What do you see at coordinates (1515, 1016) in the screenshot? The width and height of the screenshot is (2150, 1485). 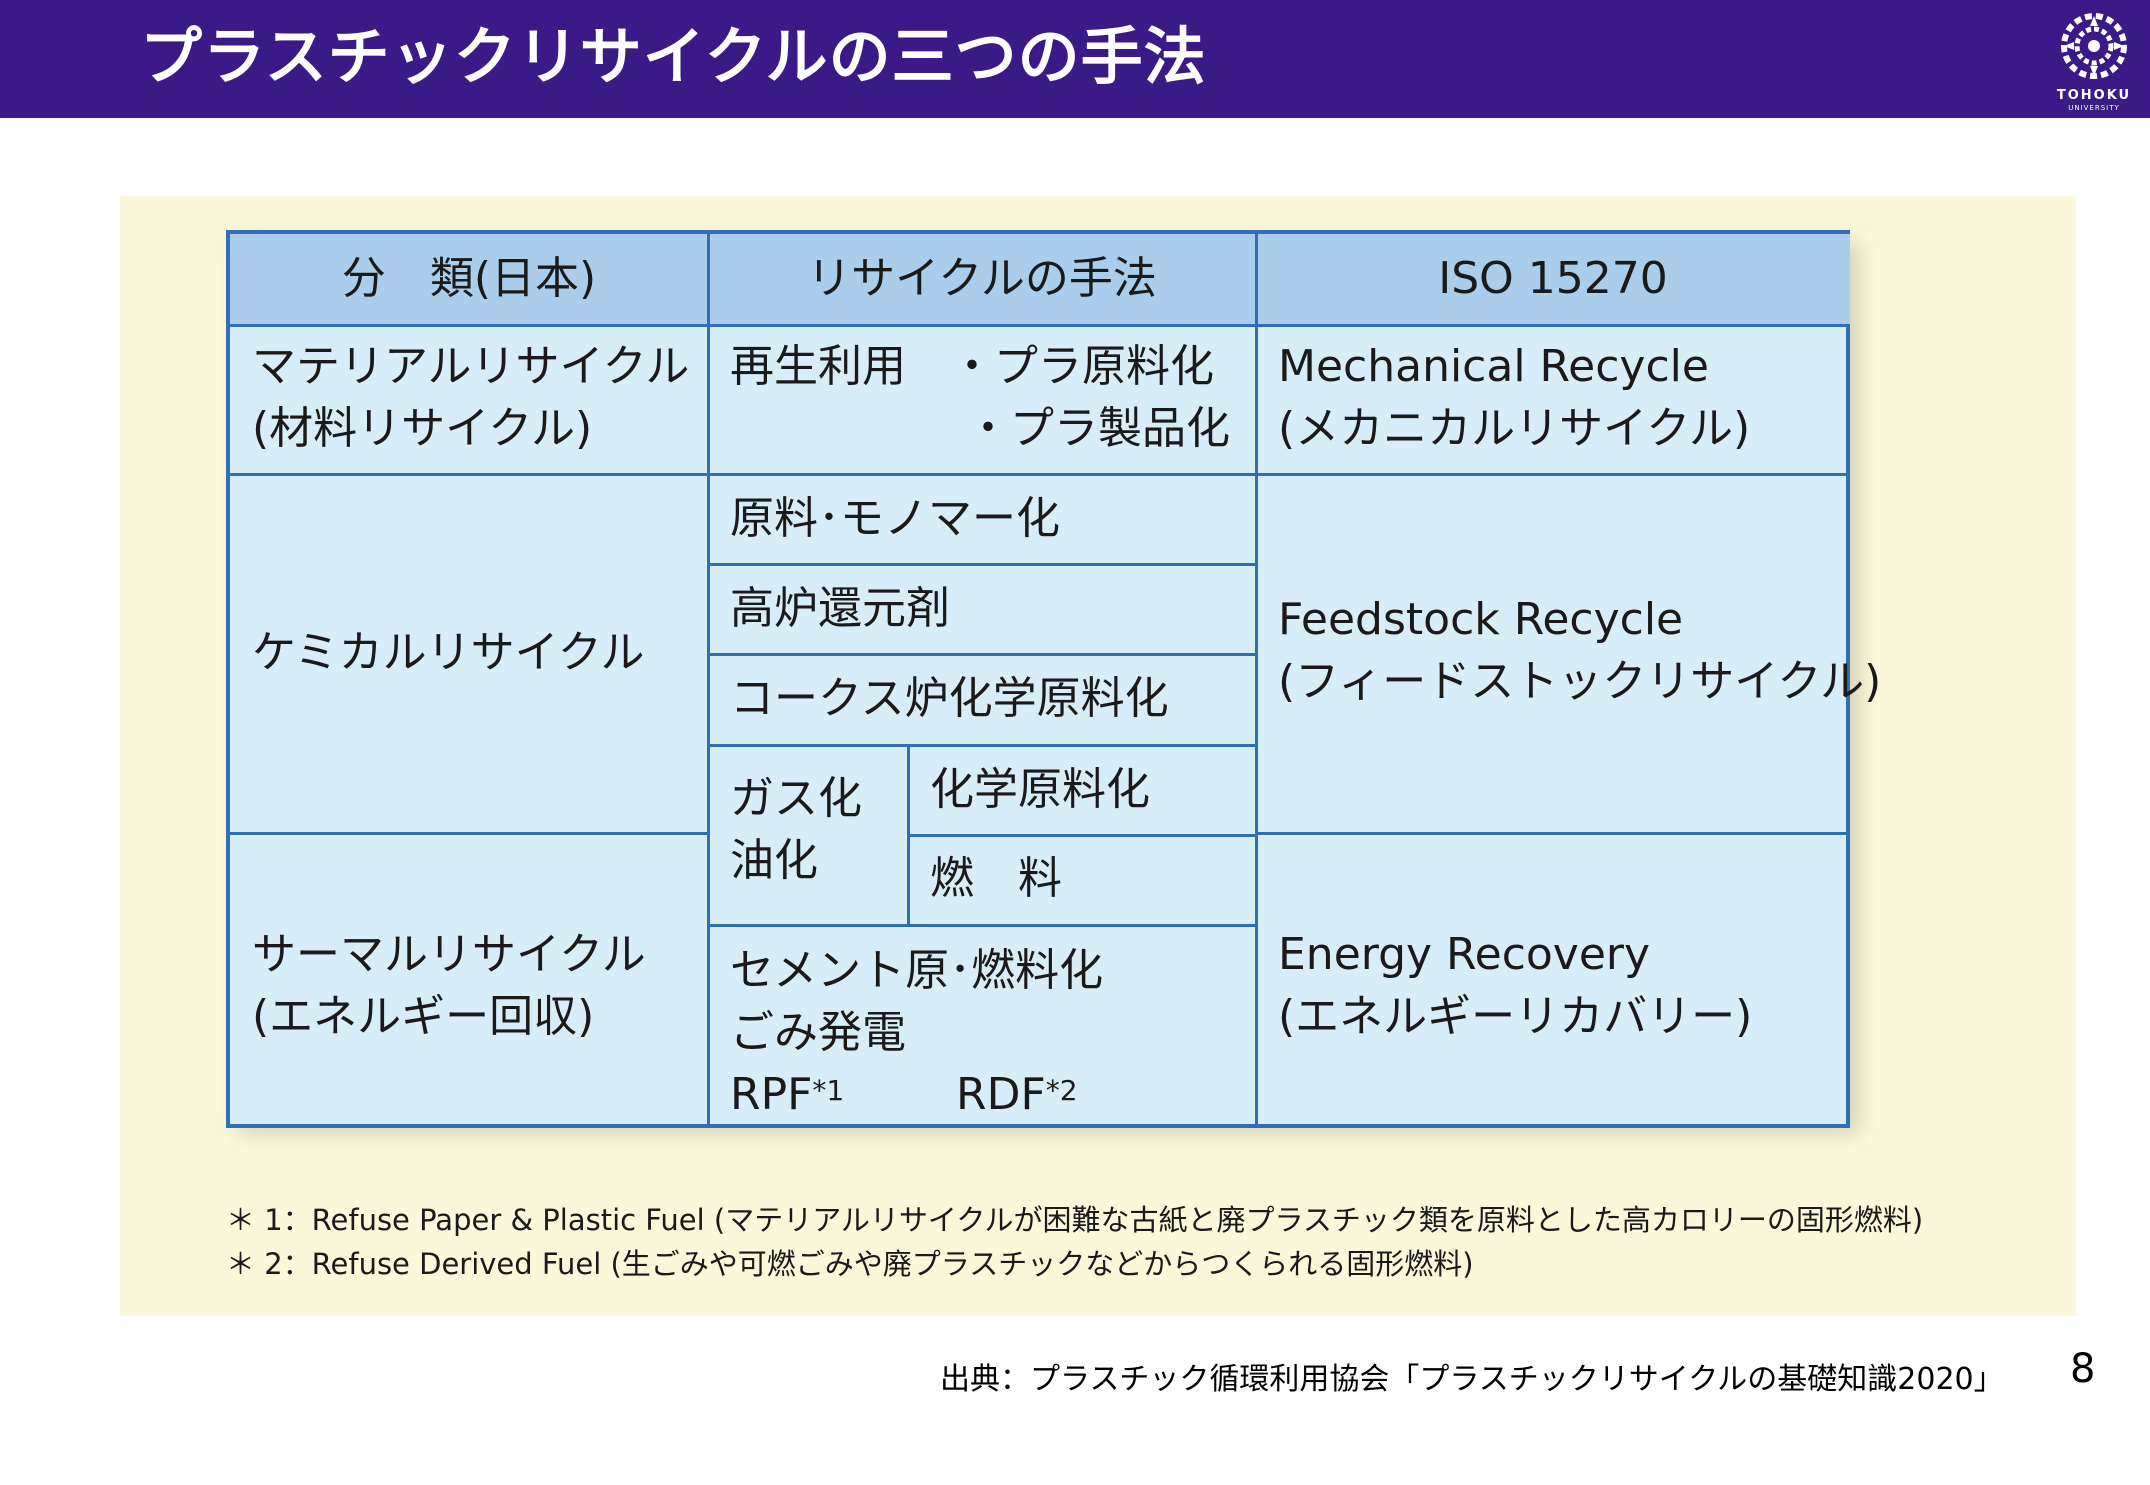 I see `thermal-iso-line2: (エネルギーリカバリー)` at bounding box center [1515, 1016].